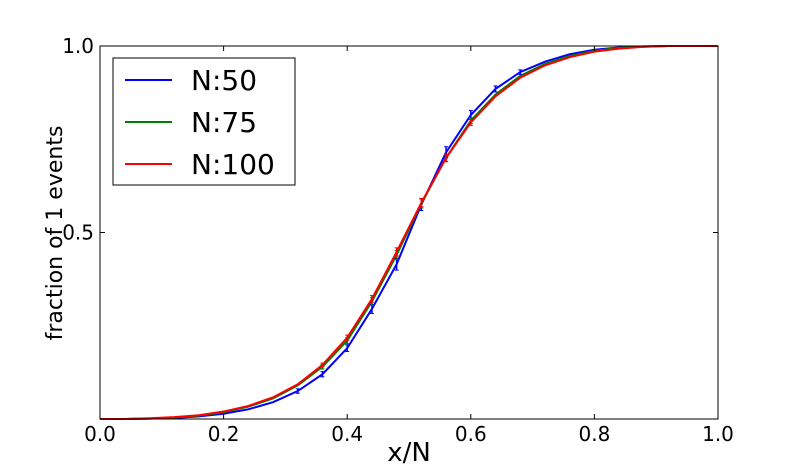  Describe the element at coordinates (594, 434) in the screenshot. I see `x-tick-label: 0.8` at that location.